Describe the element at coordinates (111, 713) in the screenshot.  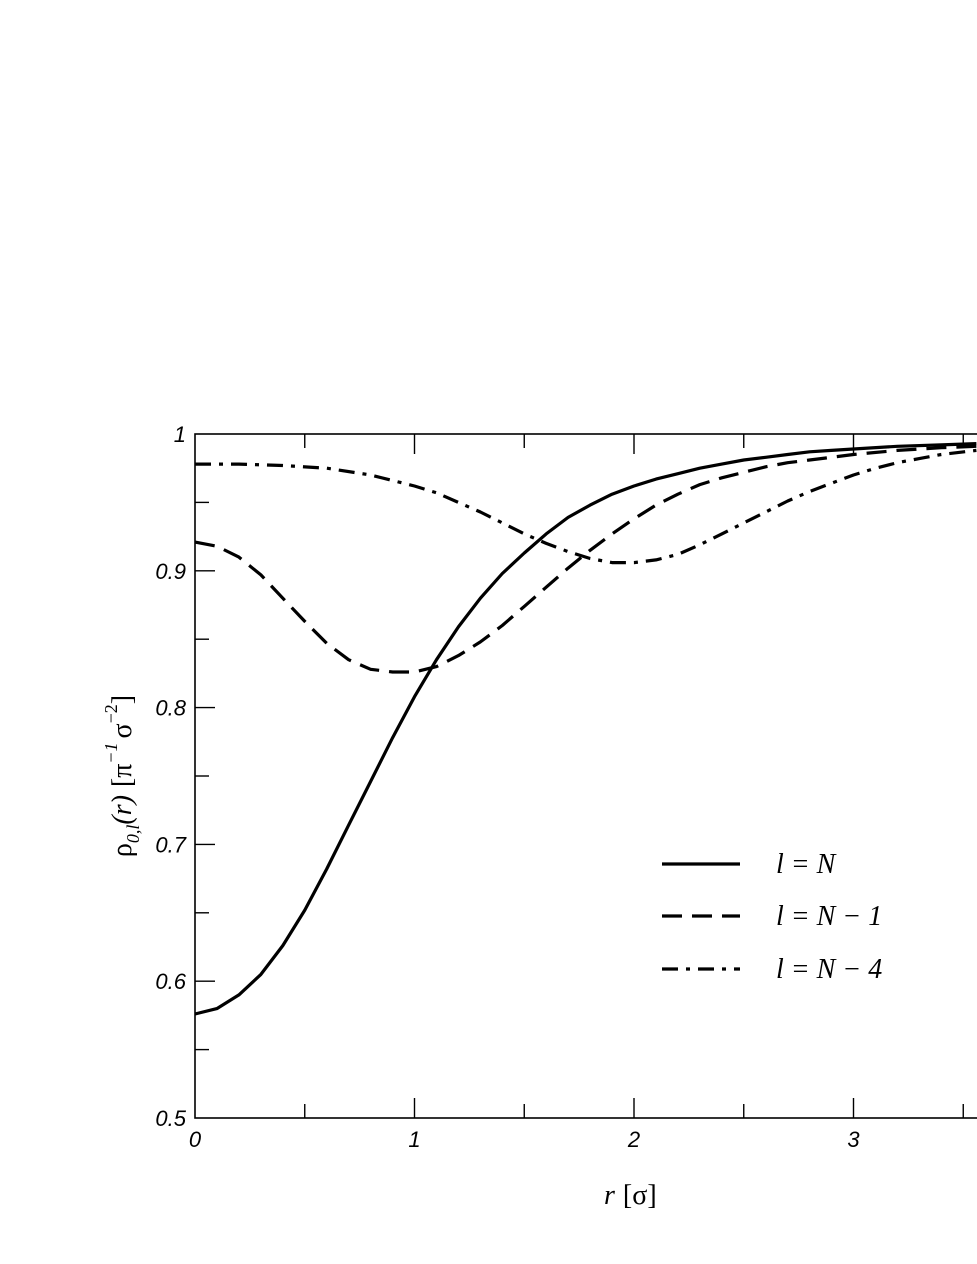
I see `y-axis-sigma-exponent: −2` at that location.